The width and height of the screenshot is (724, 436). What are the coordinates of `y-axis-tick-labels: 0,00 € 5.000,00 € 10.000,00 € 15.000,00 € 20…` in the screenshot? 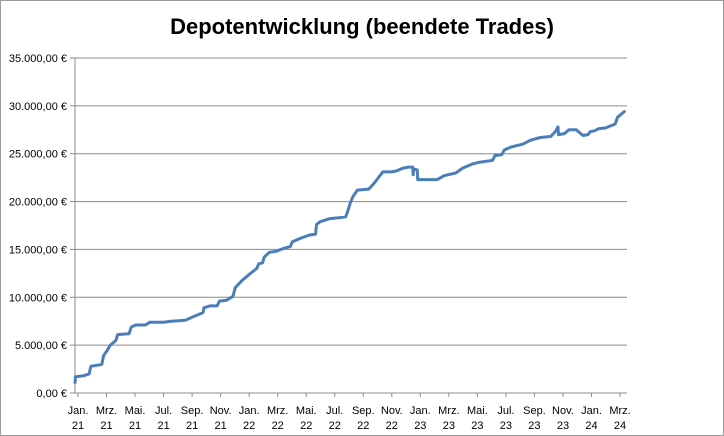 It's located at (38, 226).